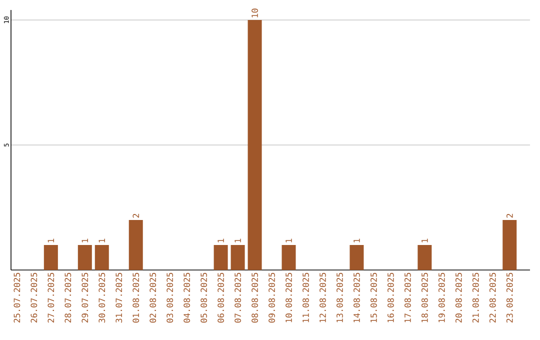  What do you see at coordinates (119, 297) in the screenshot?
I see `x-tick-label: 31.07.2025` at bounding box center [119, 297].